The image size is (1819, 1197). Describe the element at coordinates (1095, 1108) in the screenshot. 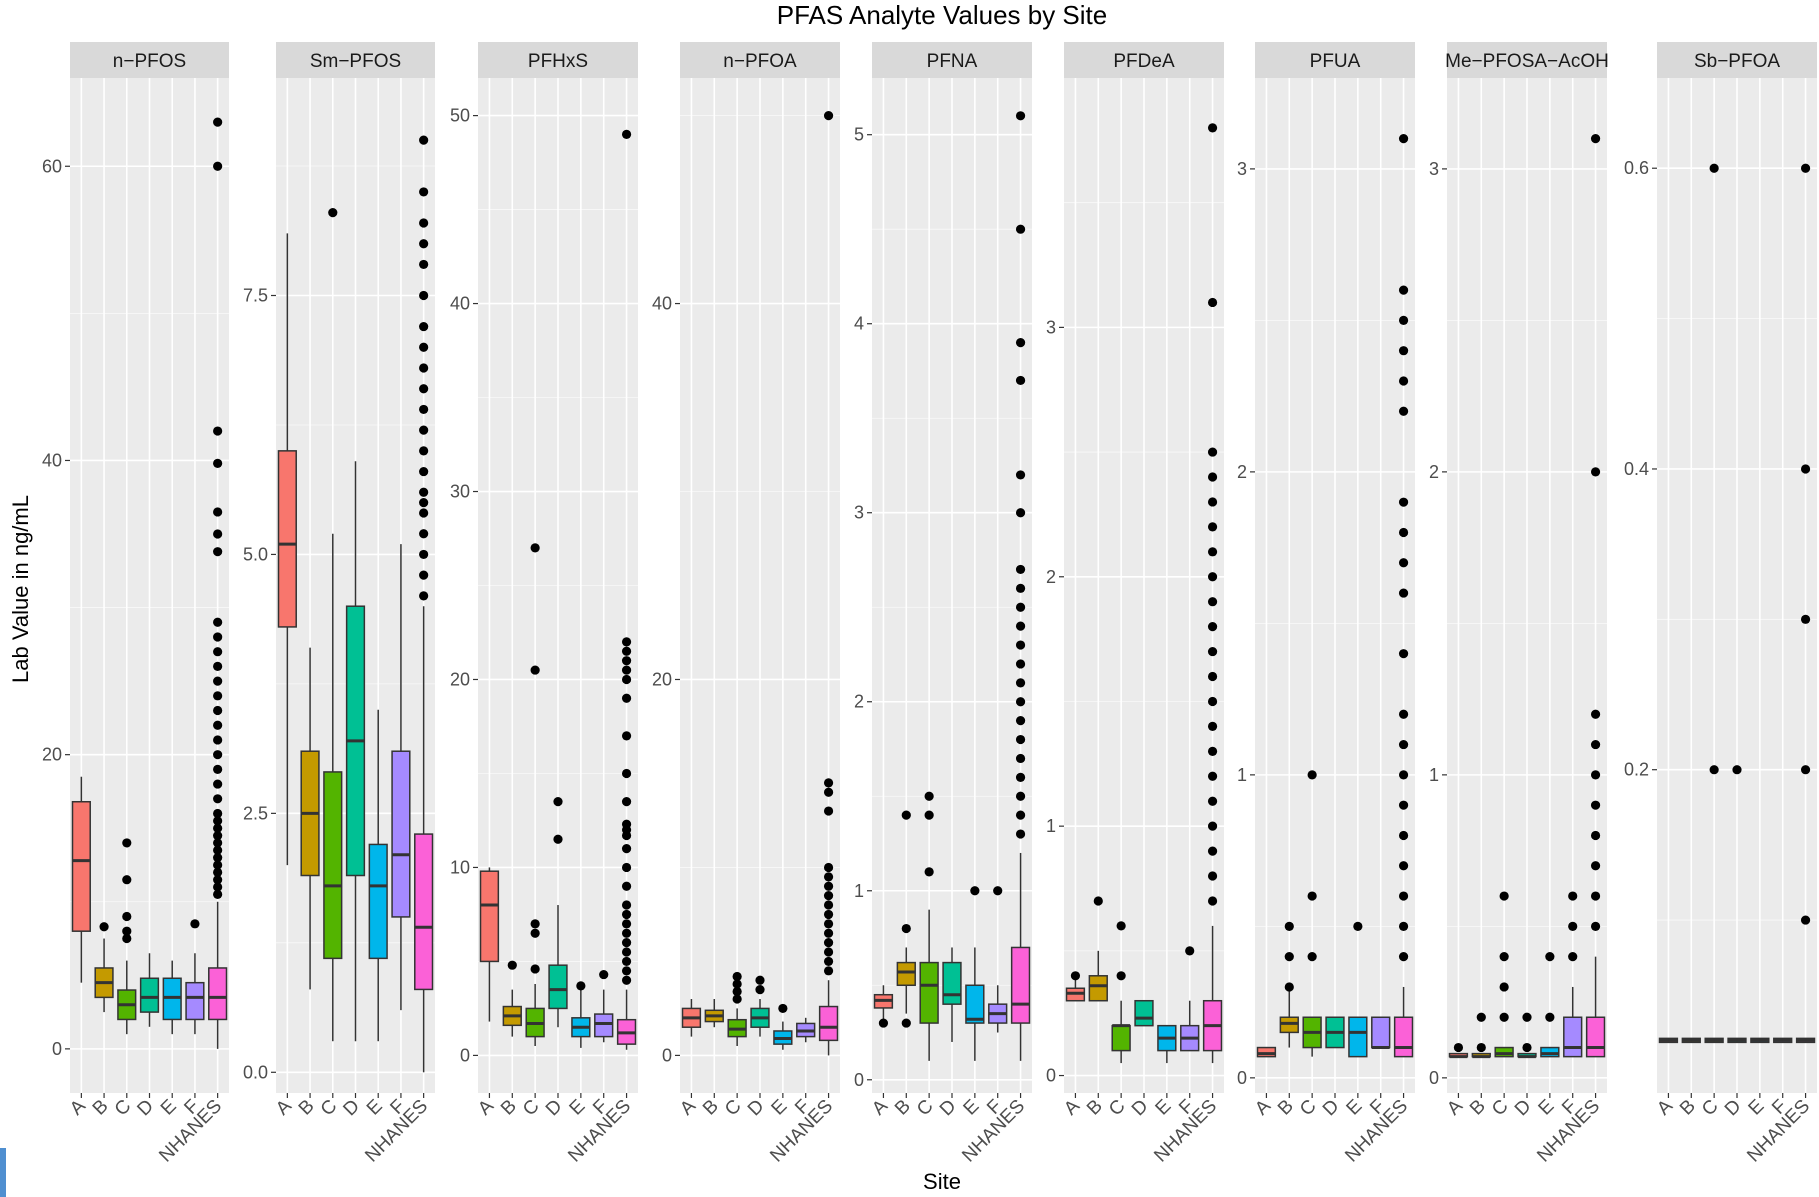

I see `x-tick-label: B` at that location.